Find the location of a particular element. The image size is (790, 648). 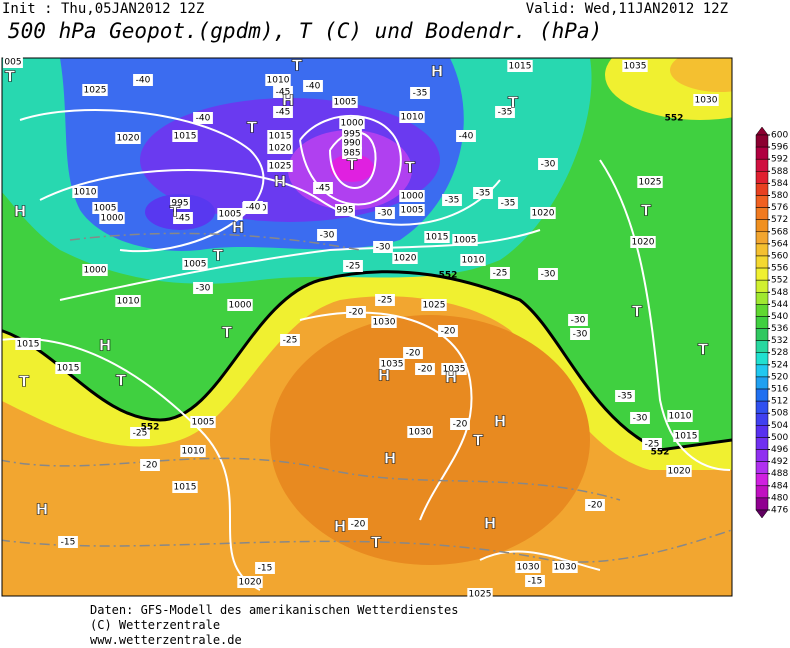

colorbar-label: 536 is located at coordinates (779, 329).